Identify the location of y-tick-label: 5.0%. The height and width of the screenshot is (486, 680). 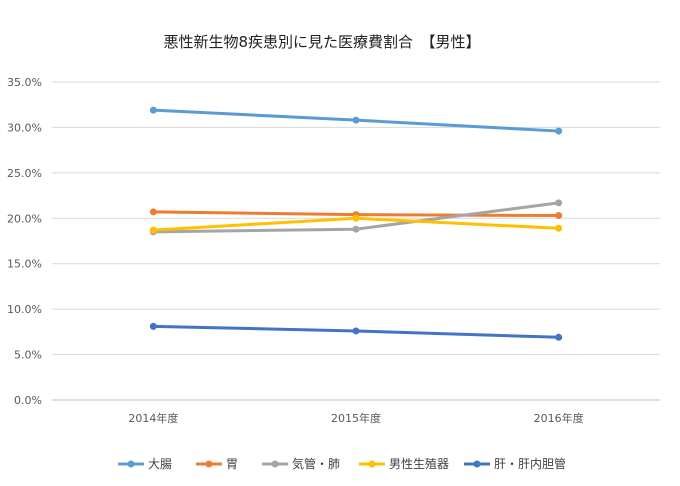
(28, 355).